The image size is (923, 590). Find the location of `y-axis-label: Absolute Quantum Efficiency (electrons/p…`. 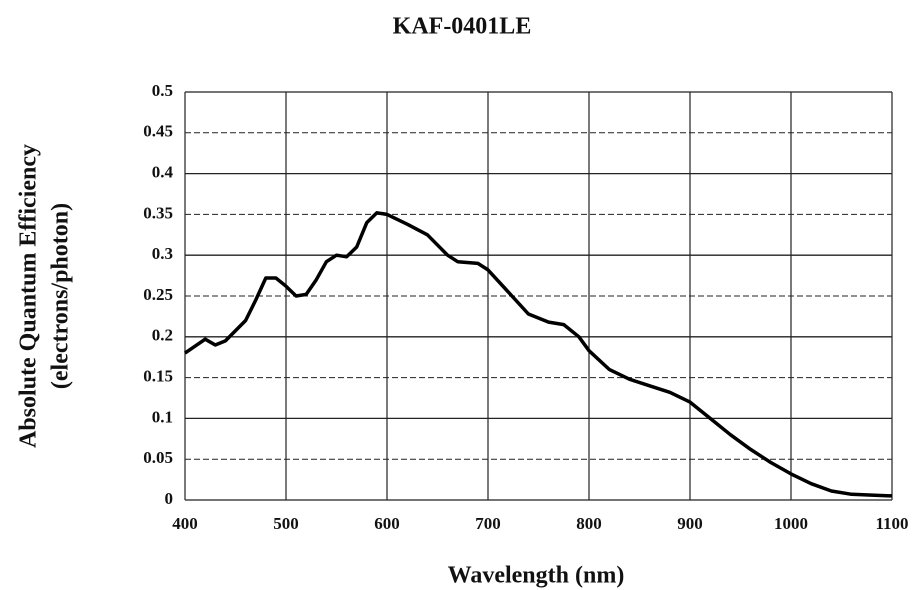

y-axis-label: Absolute Quantum Efficiency (electrons/p… is located at coordinates (45, 296).